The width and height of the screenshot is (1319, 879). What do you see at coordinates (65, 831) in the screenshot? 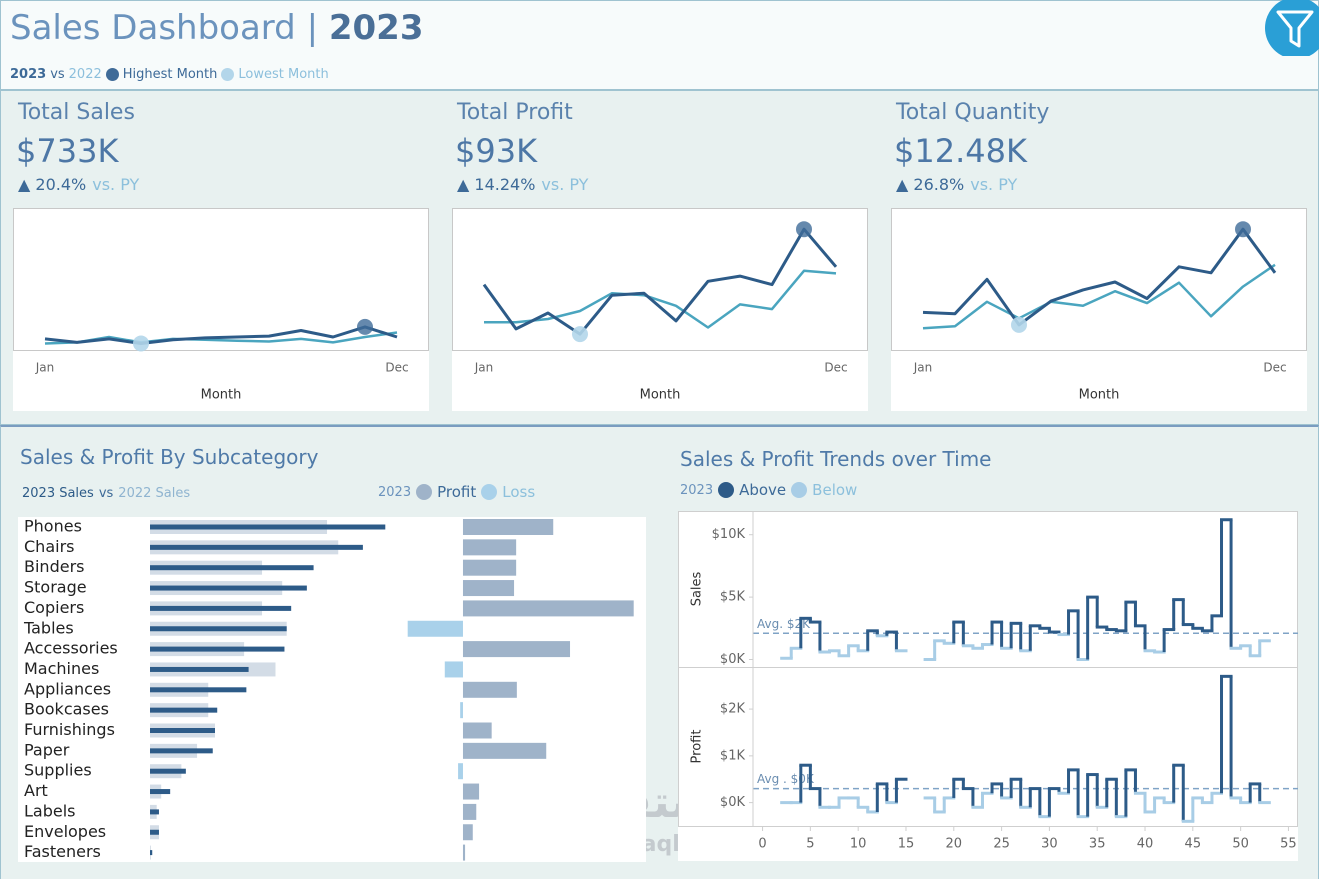
I see `category-label: Envelopes` at bounding box center [65, 831].